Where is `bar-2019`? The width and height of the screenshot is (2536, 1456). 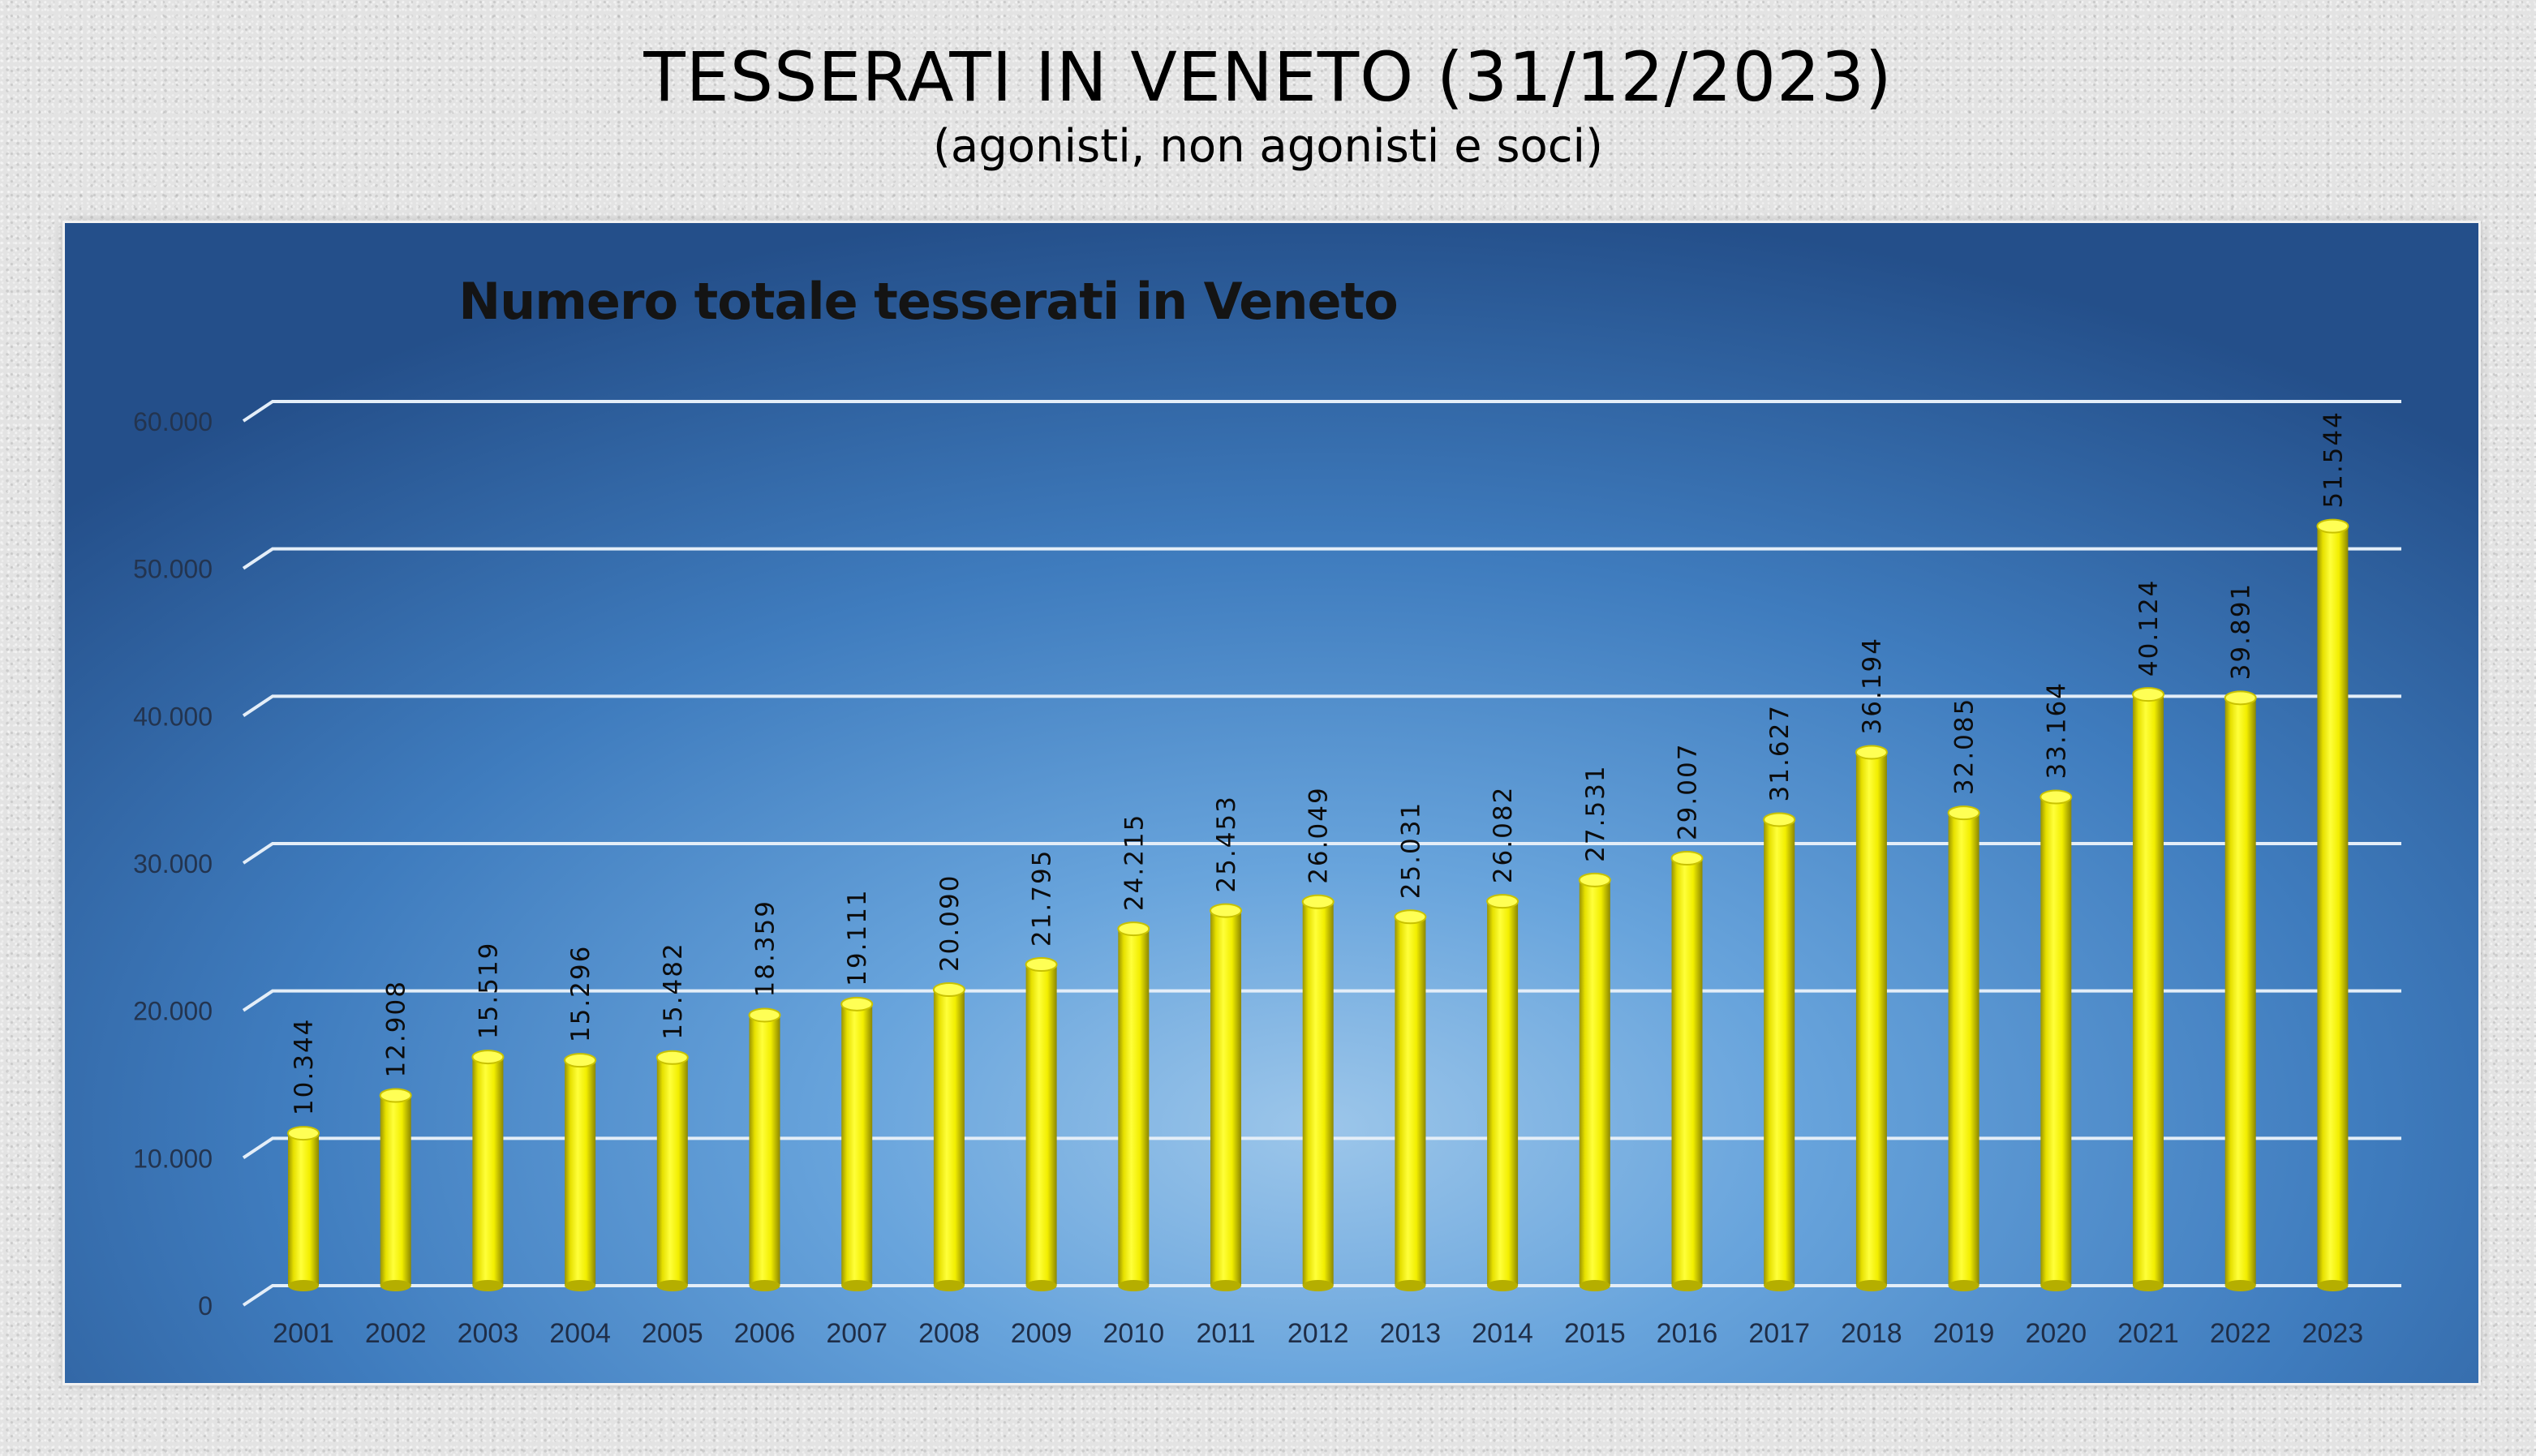 bar-2019 is located at coordinates (1964, 1048).